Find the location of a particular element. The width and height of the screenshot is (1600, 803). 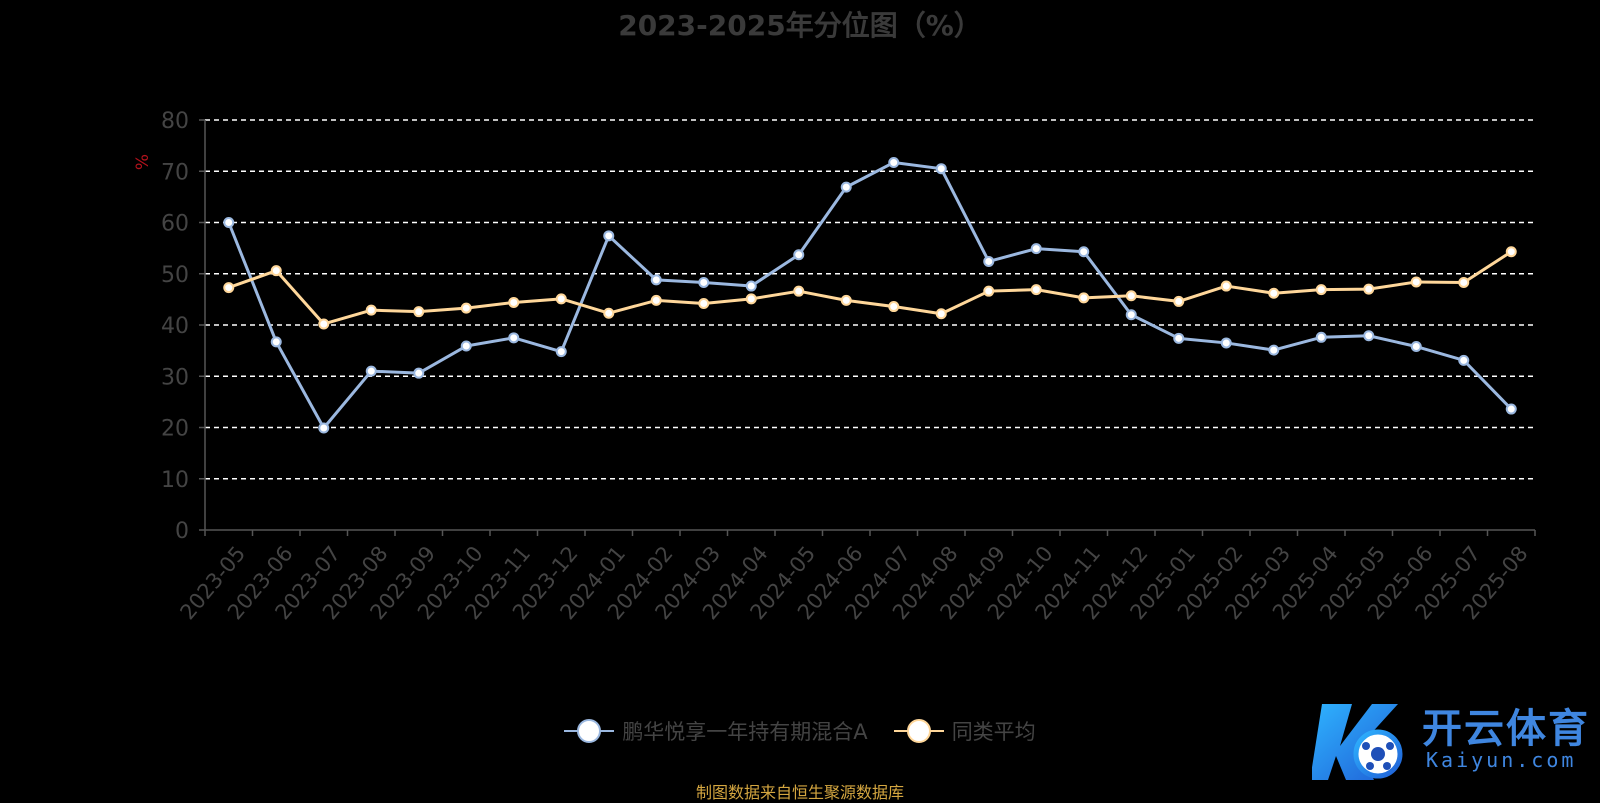

y-axis-unit-label: % is located at coordinates (143, 162).